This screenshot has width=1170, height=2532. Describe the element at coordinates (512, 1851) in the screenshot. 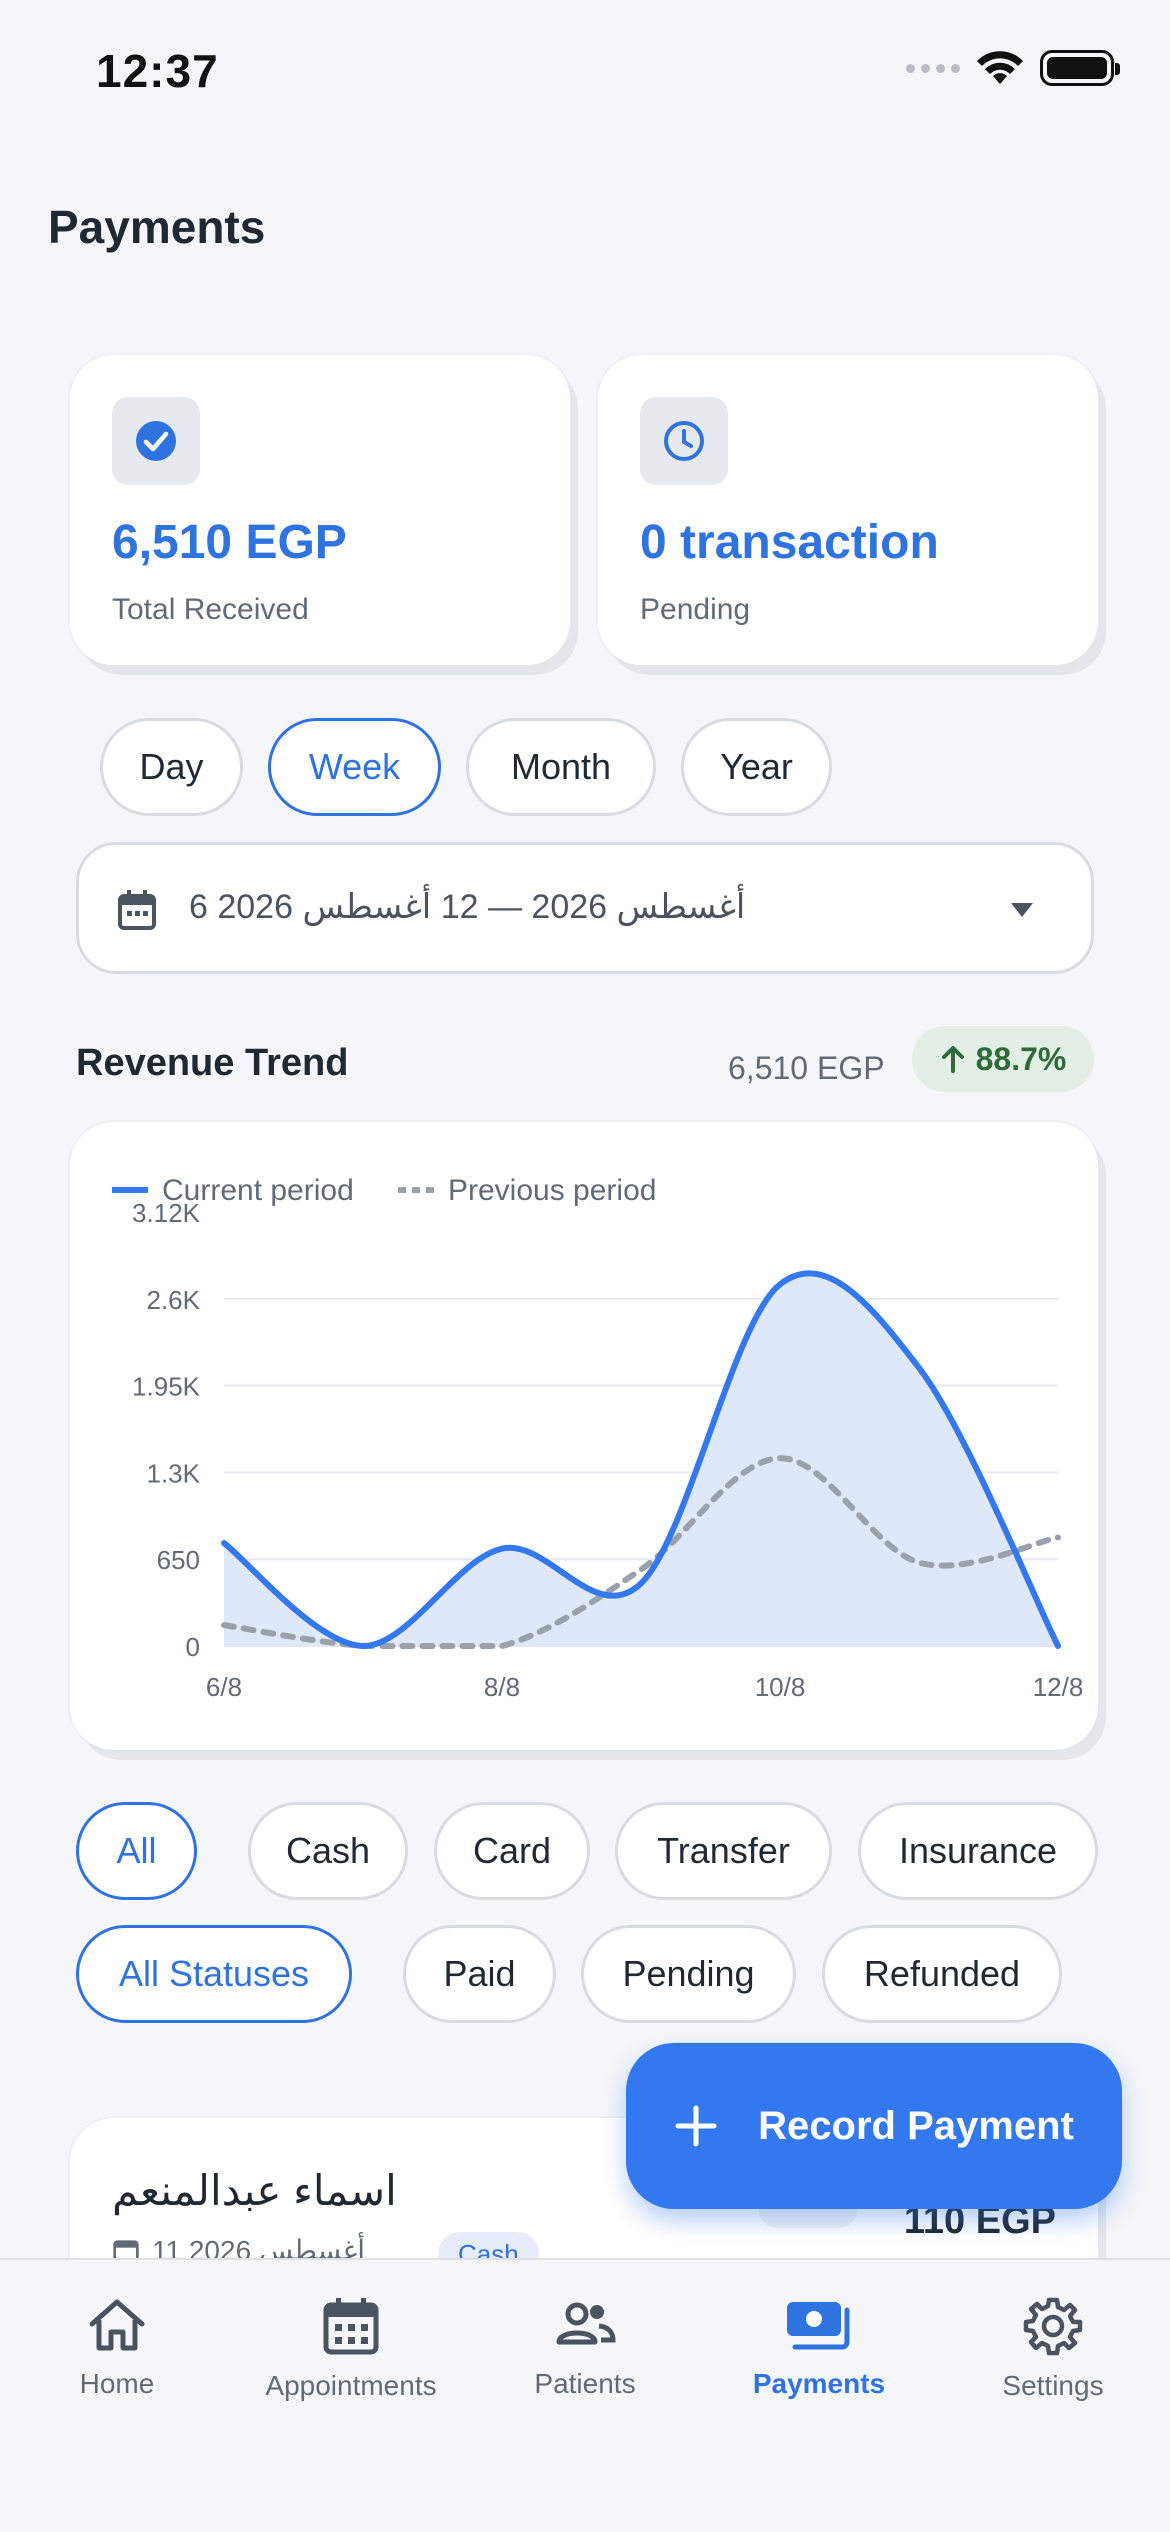

I see `filter-method-card: Card` at that location.